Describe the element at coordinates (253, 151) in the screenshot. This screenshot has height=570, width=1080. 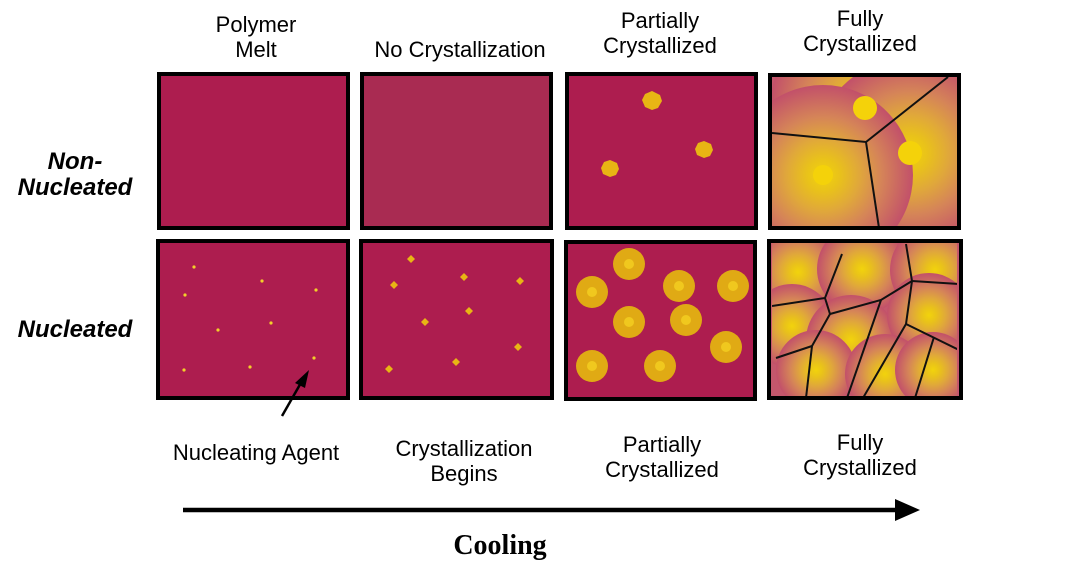
I see `panel-melt-non-nucleated` at that location.